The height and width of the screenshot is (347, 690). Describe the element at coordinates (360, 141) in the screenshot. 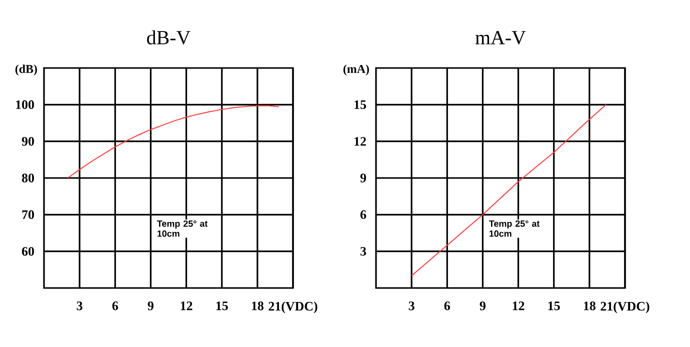

I see `y-tick-label: 12` at that location.